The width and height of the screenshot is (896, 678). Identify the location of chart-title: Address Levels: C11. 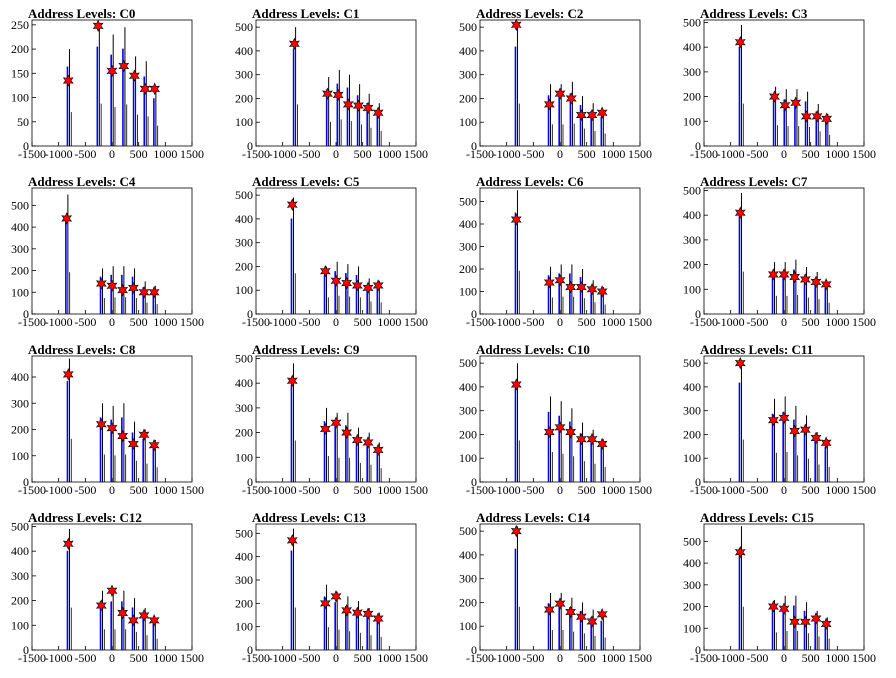
(756, 349).